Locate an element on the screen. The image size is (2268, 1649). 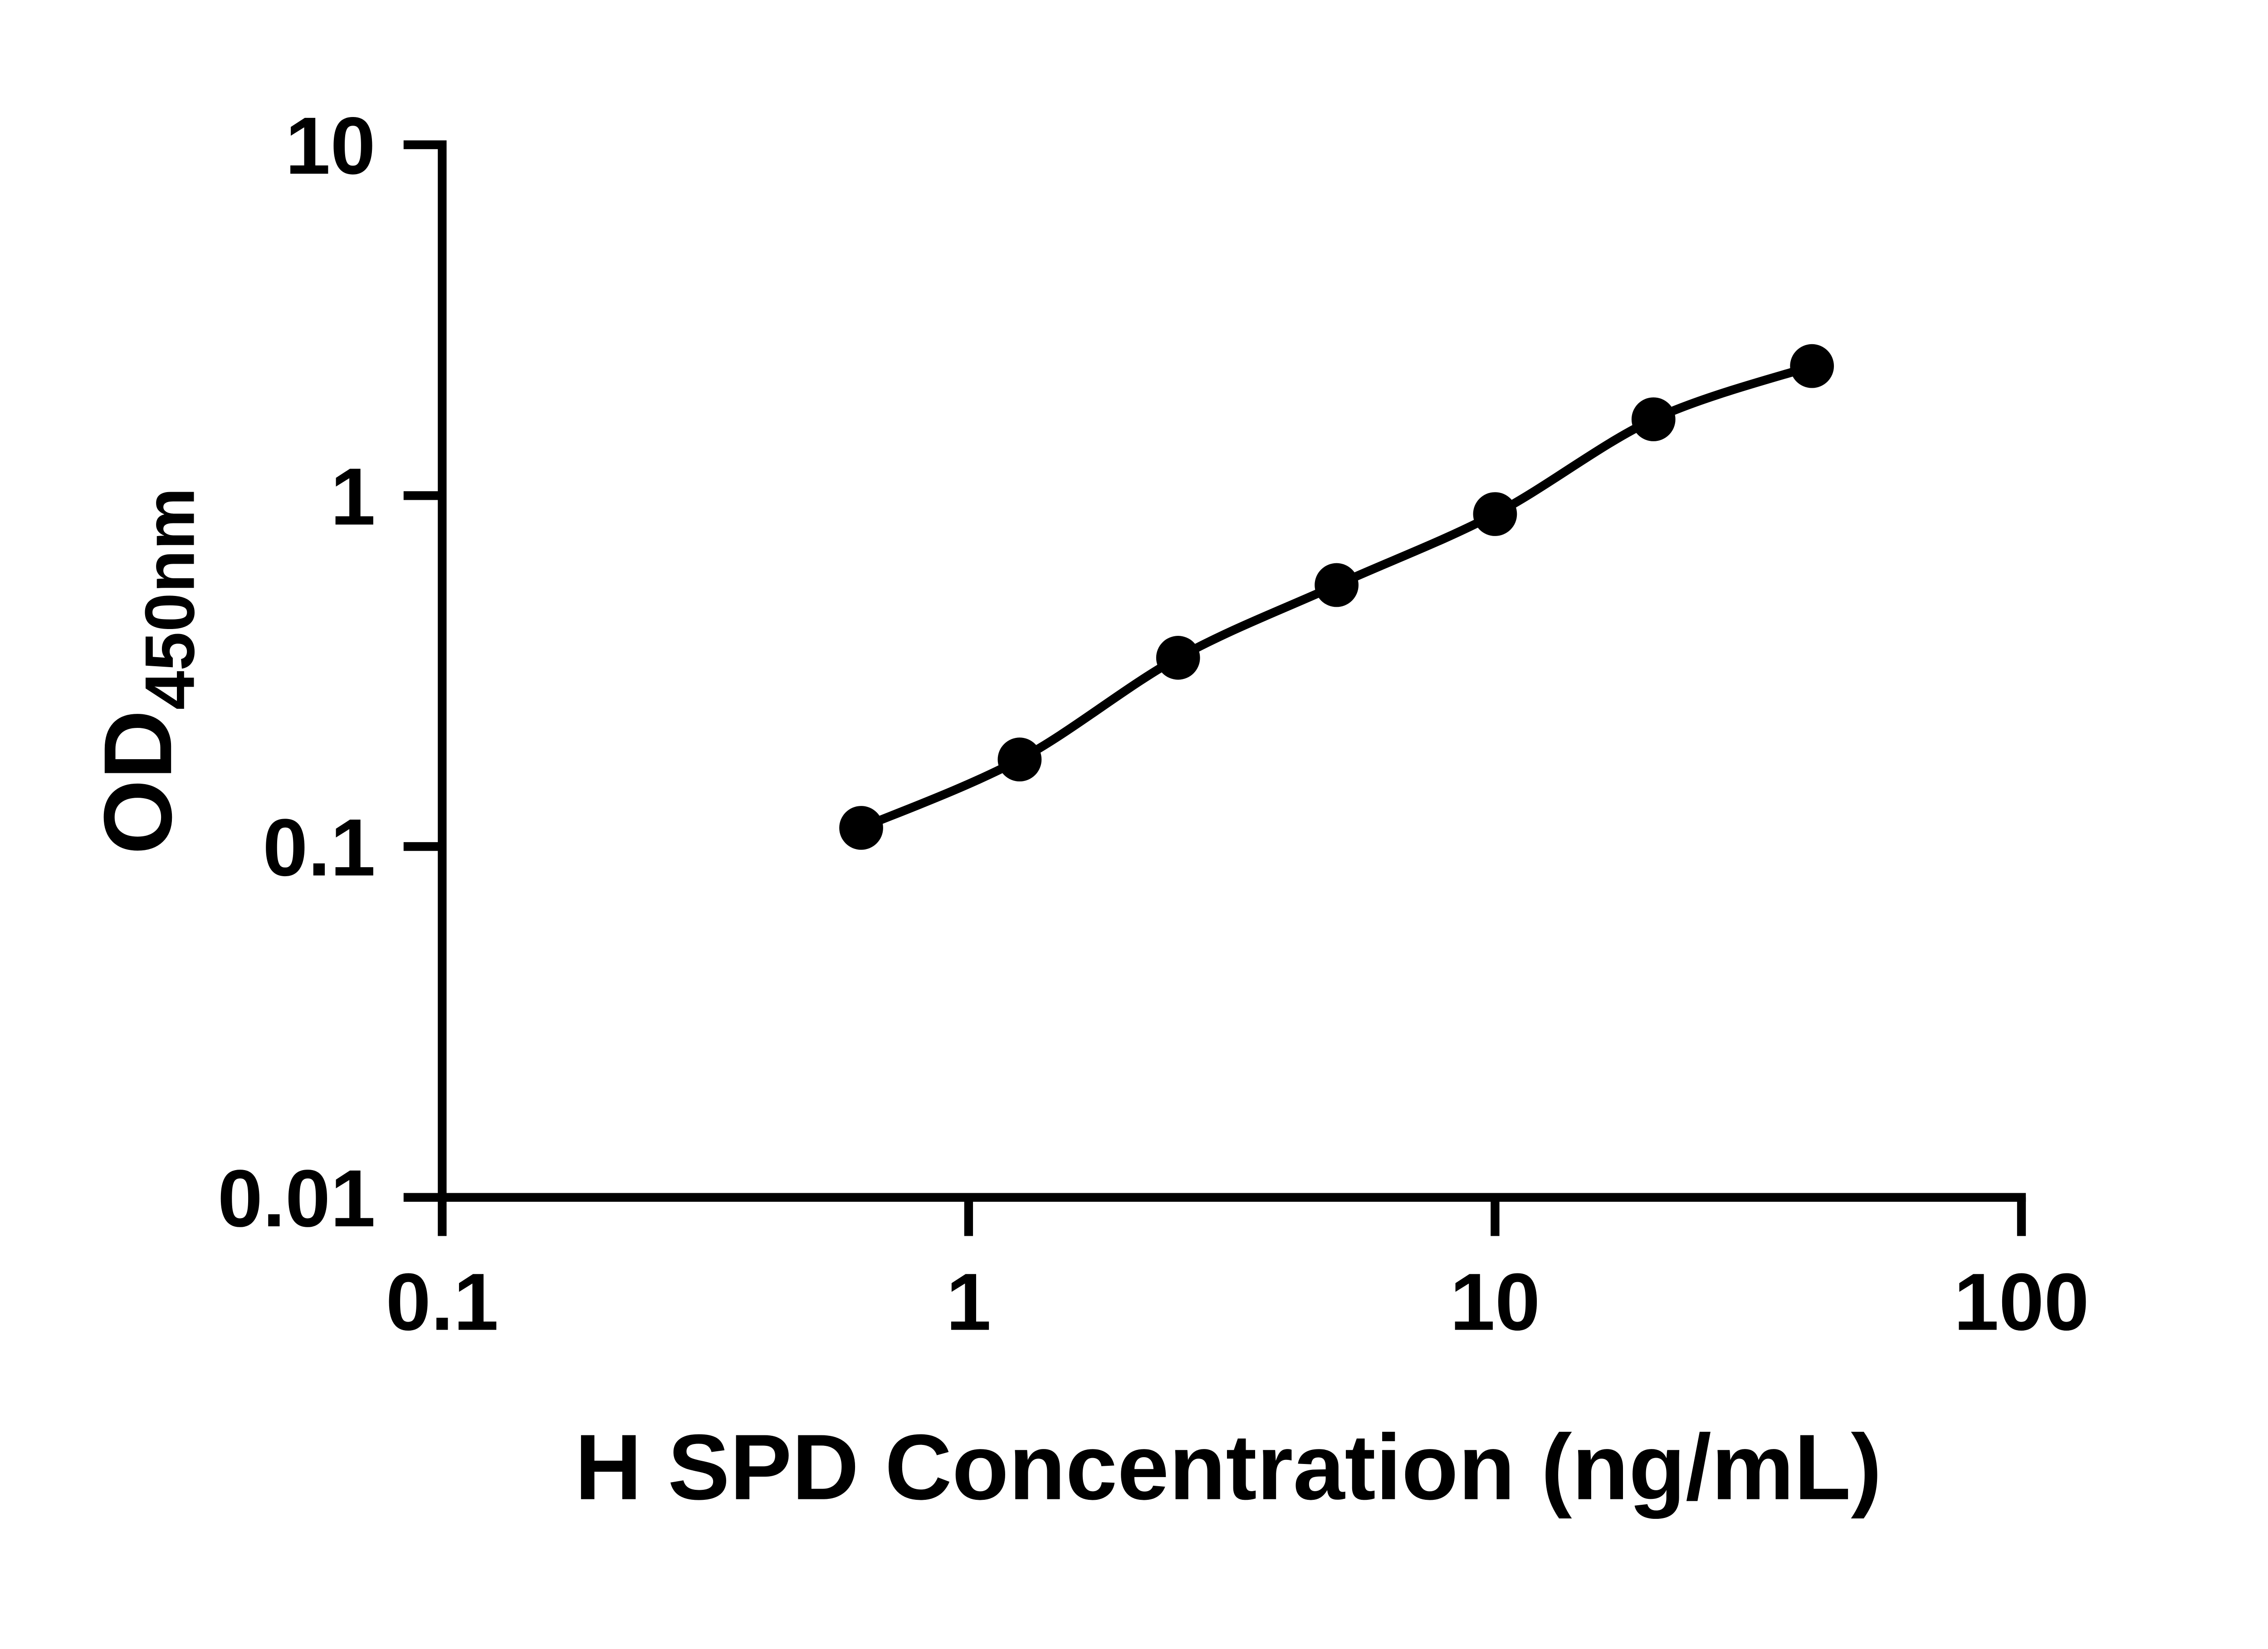
y-axis-title-subscript: 450nm is located at coordinates (170, 599).